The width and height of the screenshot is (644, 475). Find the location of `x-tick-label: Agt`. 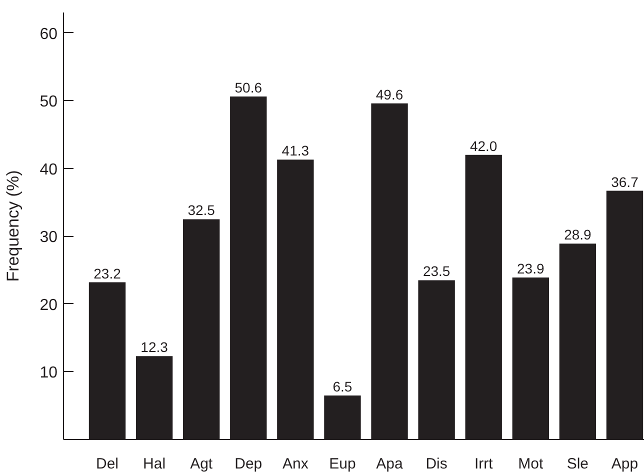

x-tick-label: Agt is located at coordinates (202, 464).